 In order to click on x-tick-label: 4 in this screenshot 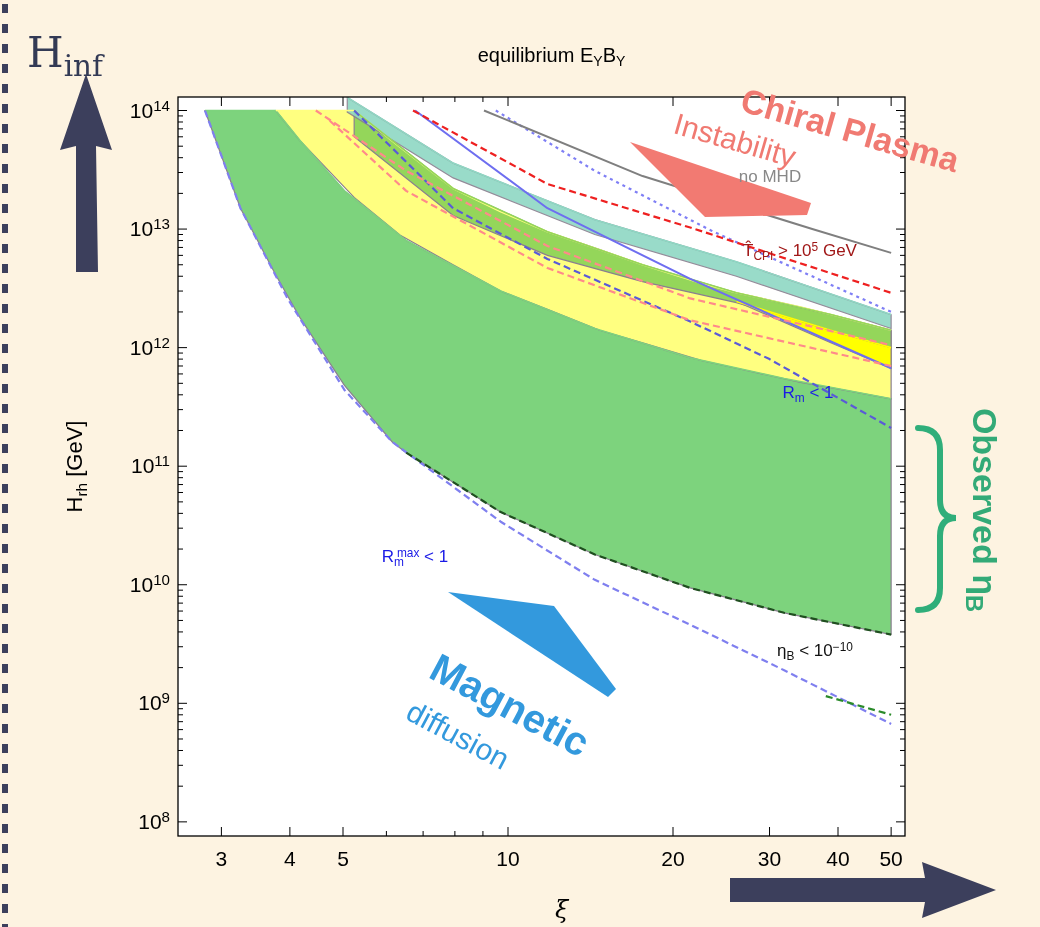, I will do `click(290, 858)`.